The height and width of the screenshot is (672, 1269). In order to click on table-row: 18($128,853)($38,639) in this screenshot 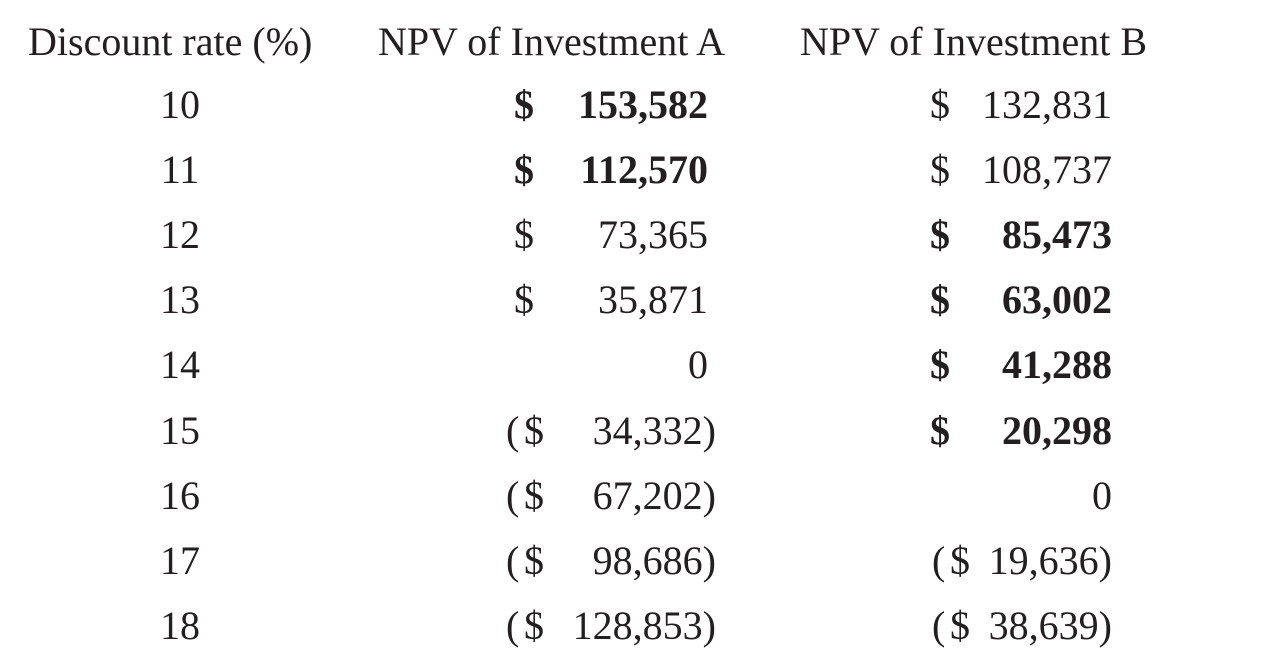, I will do `click(634, 626)`.